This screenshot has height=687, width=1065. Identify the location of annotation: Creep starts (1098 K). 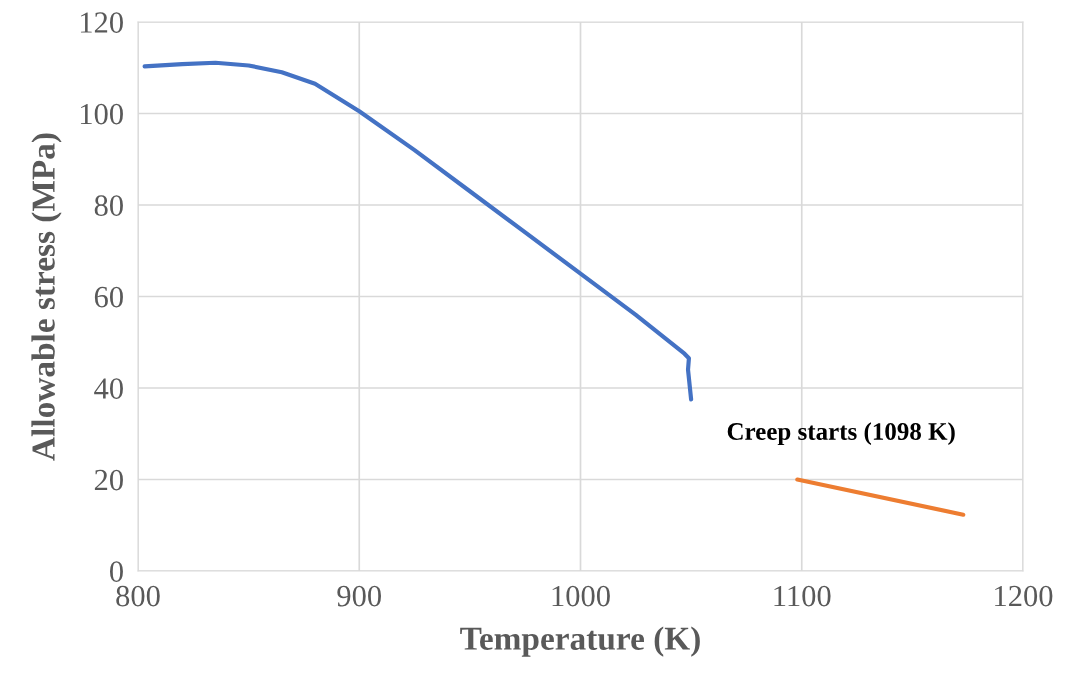
(841, 433).